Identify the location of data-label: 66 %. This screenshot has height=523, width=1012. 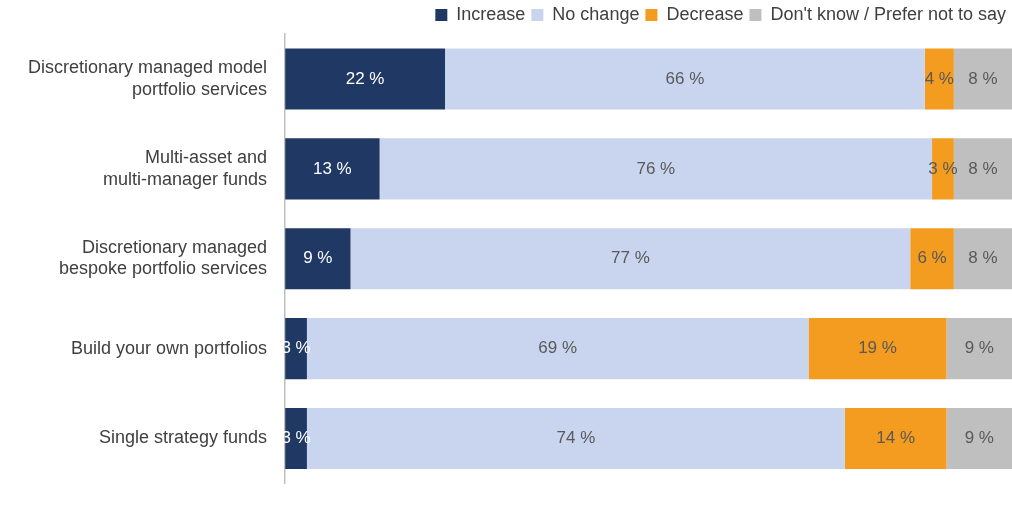
(685, 78).